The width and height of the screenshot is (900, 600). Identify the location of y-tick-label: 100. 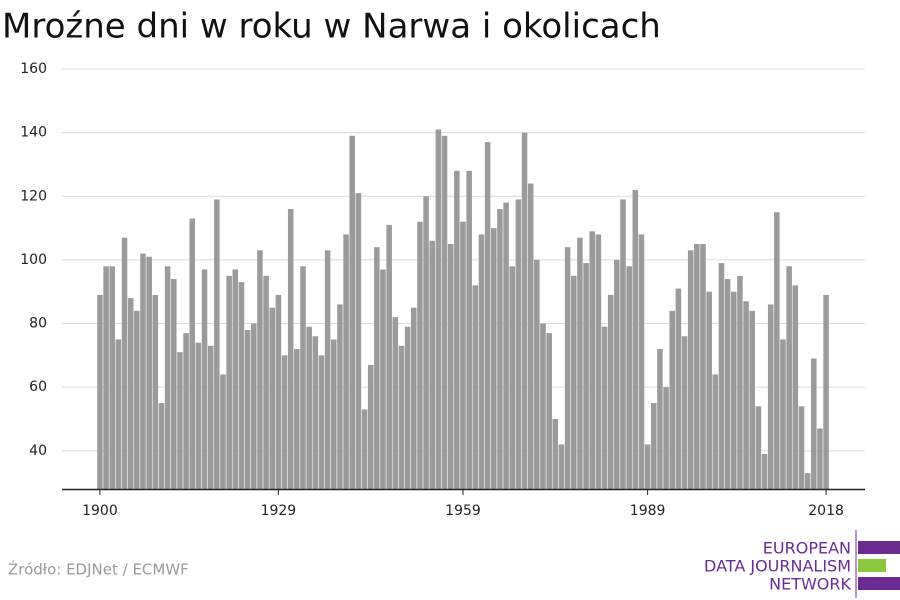
(33, 260).